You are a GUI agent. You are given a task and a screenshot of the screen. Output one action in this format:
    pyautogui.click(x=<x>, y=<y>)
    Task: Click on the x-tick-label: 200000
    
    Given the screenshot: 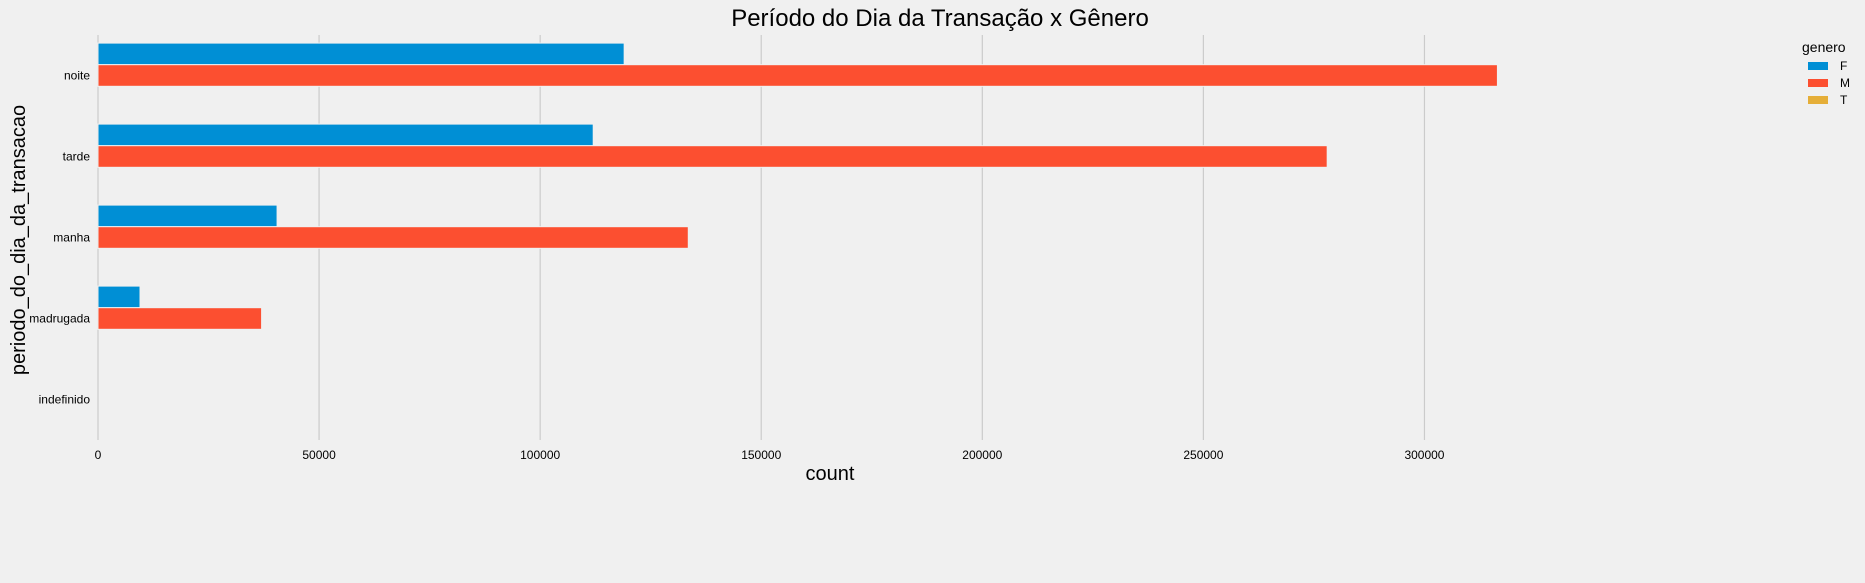 What is the action you would take?
    pyautogui.click(x=982, y=455)
    